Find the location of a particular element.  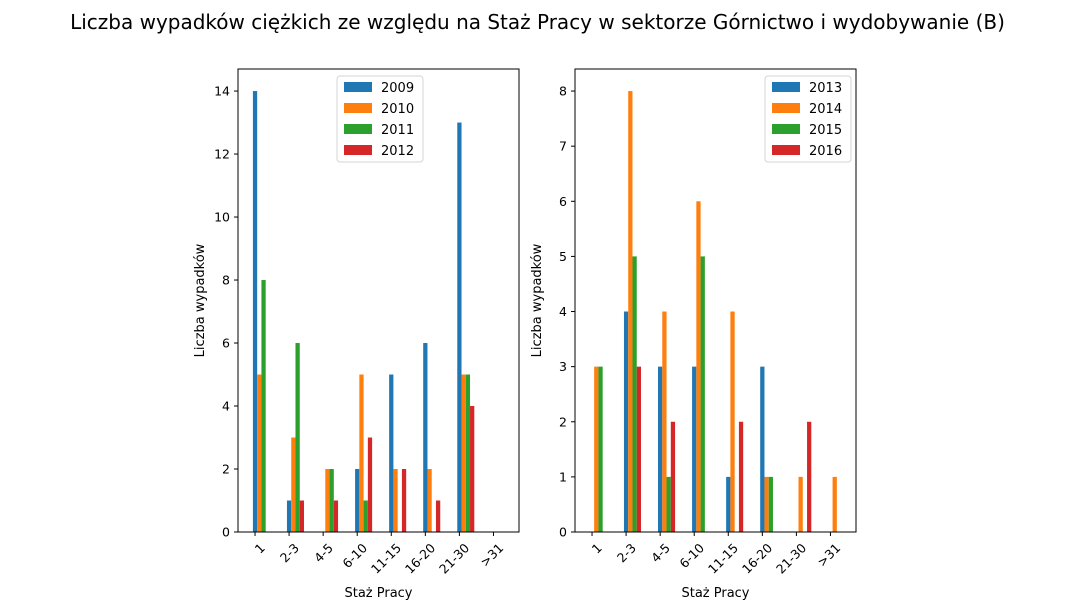

y-tick-label: 10 is located at coordinates (222, 217).